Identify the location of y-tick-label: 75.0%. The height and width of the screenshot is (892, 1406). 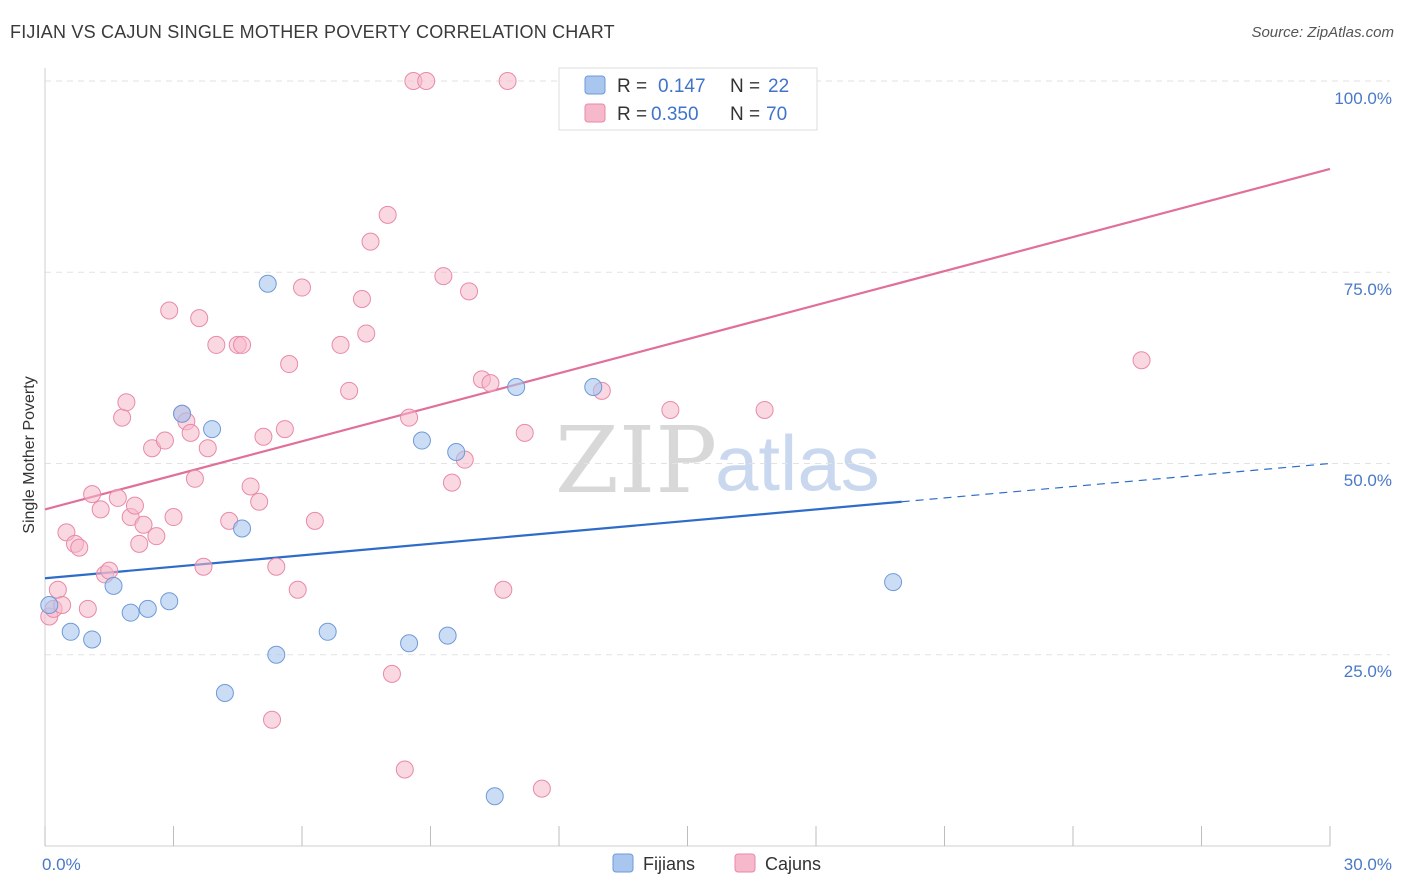
(1368, 289).